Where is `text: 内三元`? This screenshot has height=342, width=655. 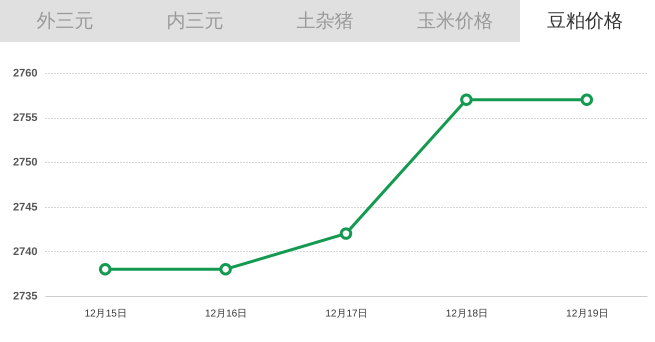 text: 内三元 is located at coordinates (195, 21).